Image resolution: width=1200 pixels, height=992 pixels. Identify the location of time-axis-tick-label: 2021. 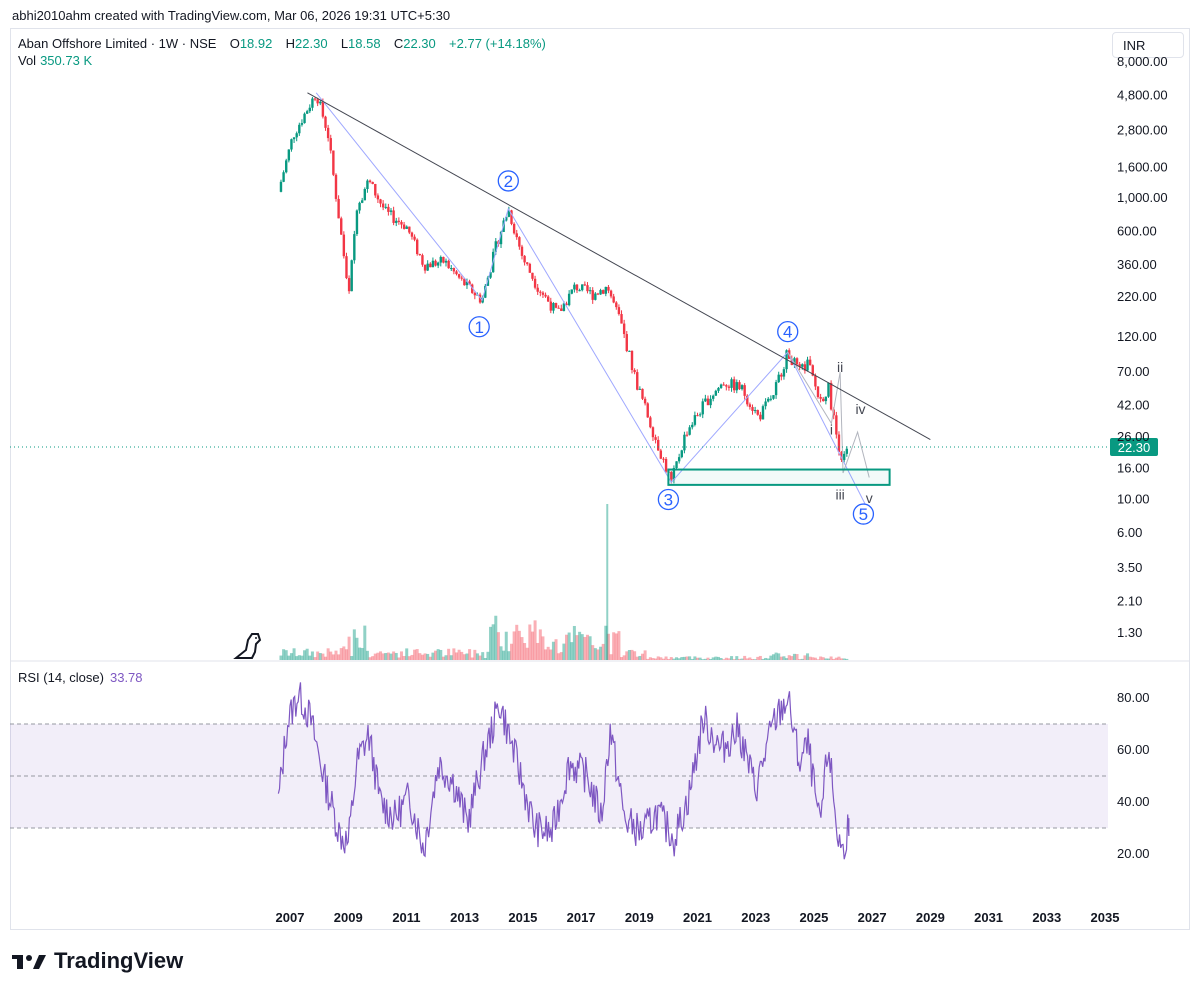
(697, 917).